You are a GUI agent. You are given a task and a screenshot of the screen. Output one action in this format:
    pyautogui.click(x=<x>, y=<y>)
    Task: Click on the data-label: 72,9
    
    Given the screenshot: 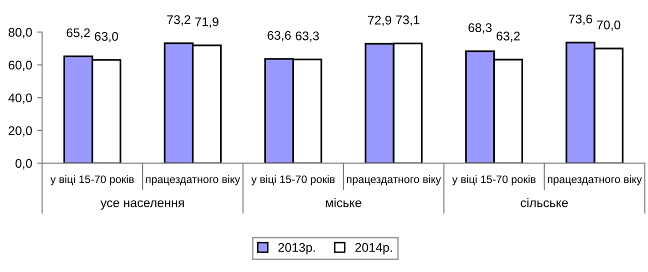 What is the action you would take?
    pyautogui.click(x=380, y=21)
    